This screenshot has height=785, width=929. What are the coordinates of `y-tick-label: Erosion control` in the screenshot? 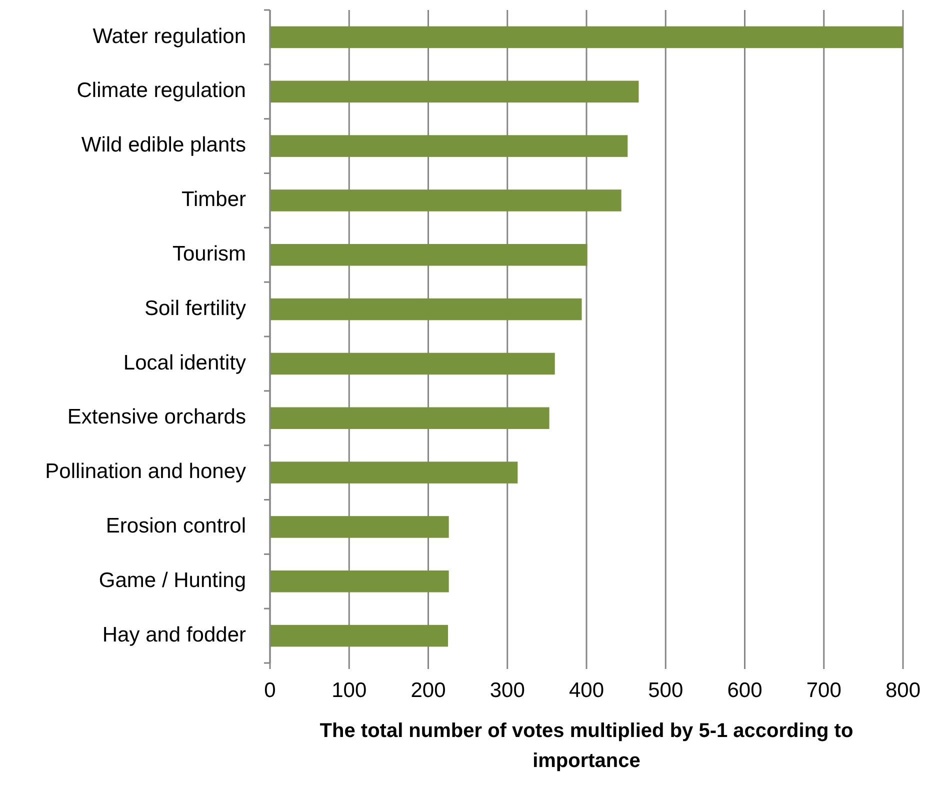 It's located at (176, 526).